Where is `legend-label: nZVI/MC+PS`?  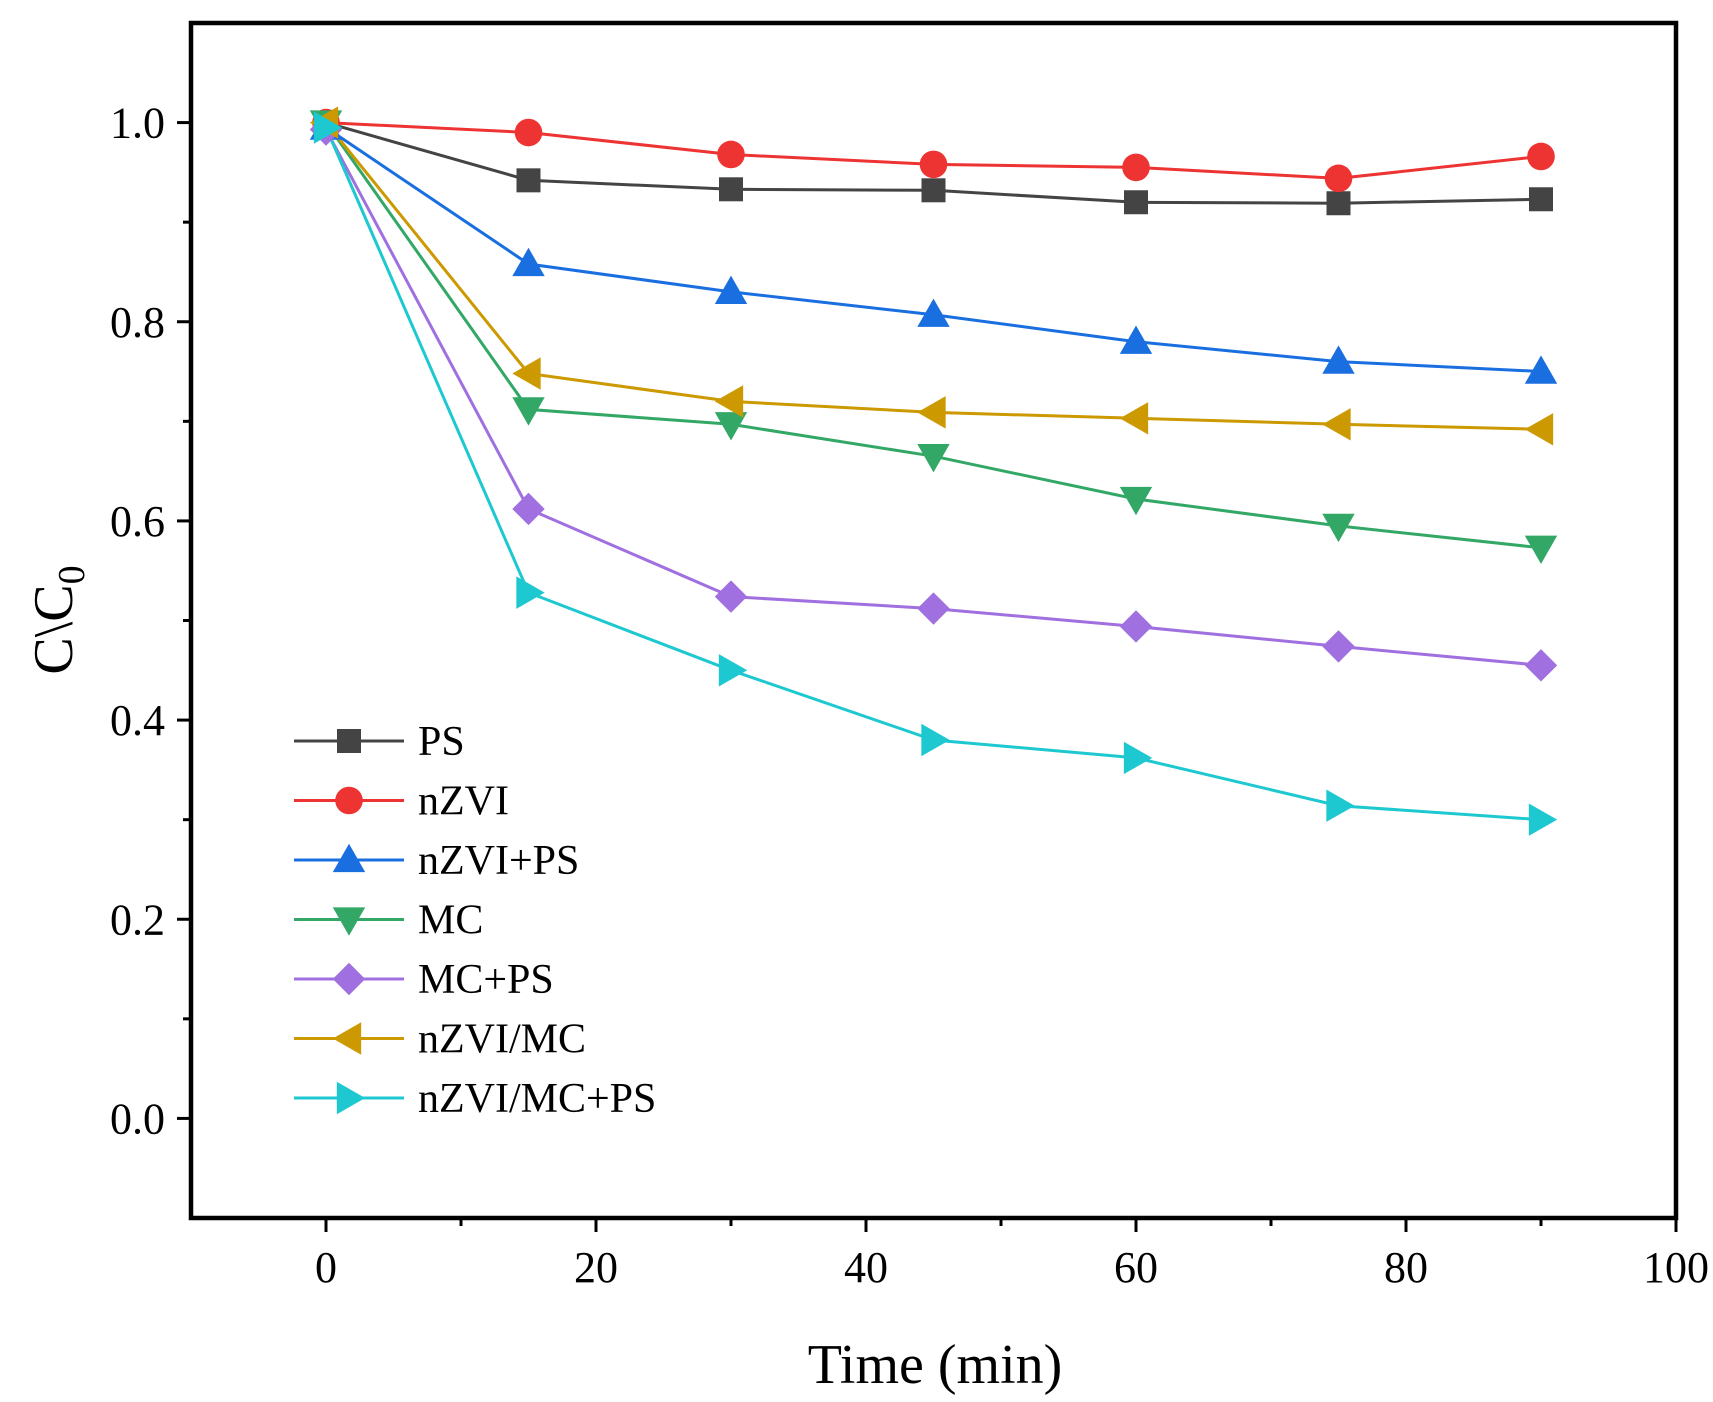 legend-label: nZVI/MC+PS is located at coordinates (537, 1099).